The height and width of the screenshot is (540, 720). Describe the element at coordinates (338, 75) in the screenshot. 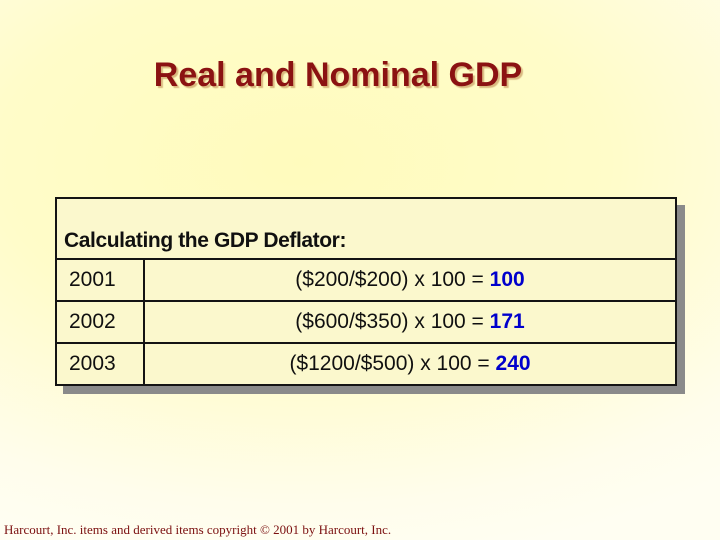

I see `slide-title: Real and Nominal GDP` at that location.